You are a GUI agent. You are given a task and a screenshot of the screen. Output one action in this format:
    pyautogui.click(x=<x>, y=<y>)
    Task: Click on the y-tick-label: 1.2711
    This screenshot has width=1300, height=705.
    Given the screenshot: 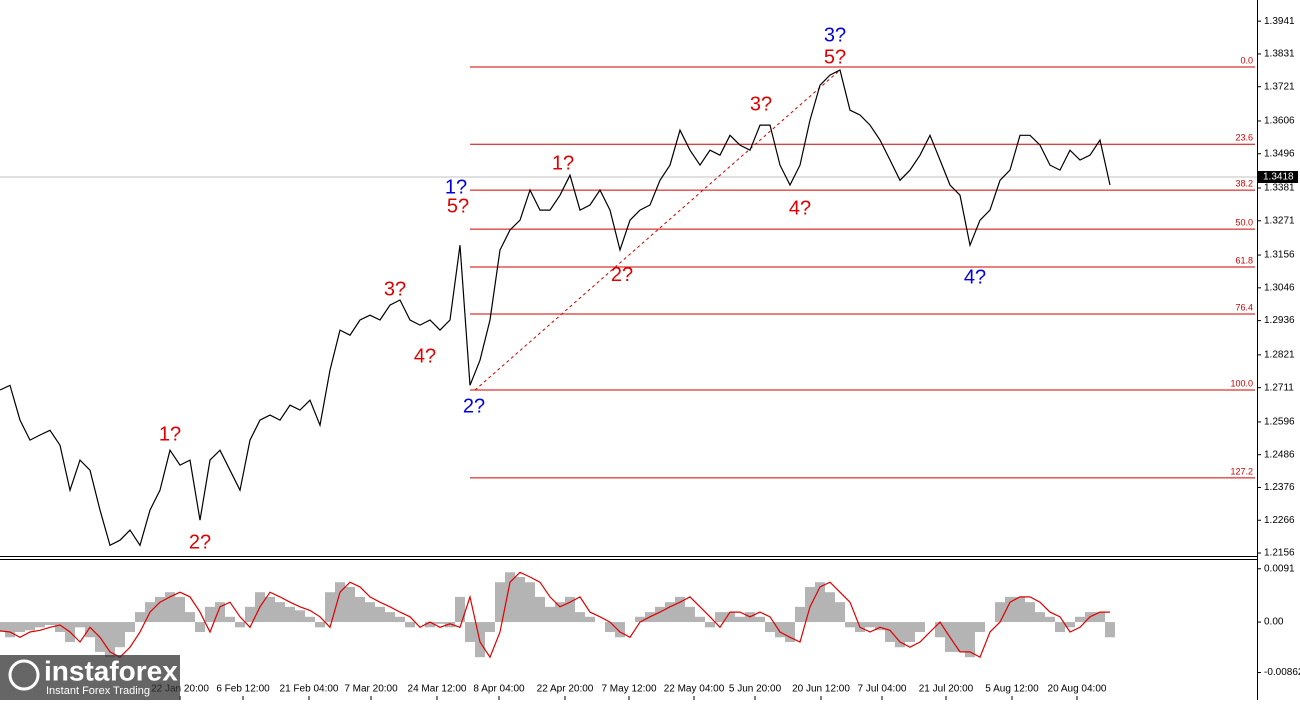 What is the action you would take?
    pyautogui.click(x=1279, y=387)
    